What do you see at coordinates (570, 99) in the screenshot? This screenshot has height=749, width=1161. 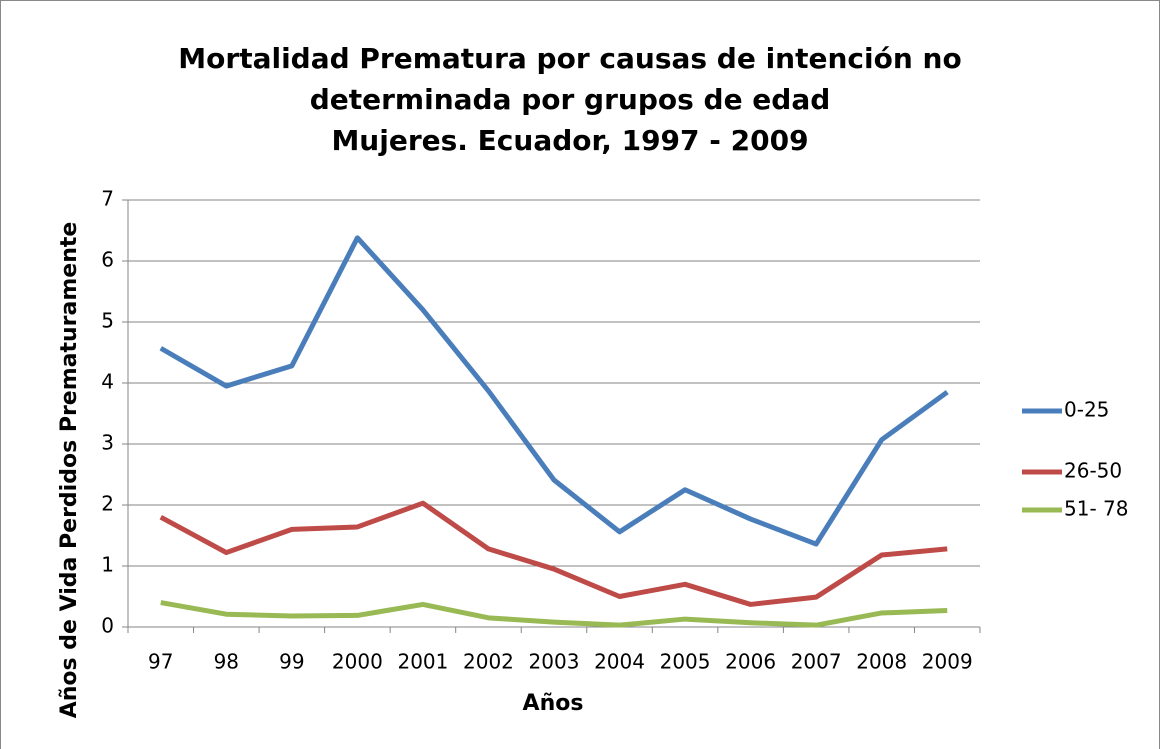 I see `chart-title: determinada por grupos de edad` at bounding box center [570, 99].